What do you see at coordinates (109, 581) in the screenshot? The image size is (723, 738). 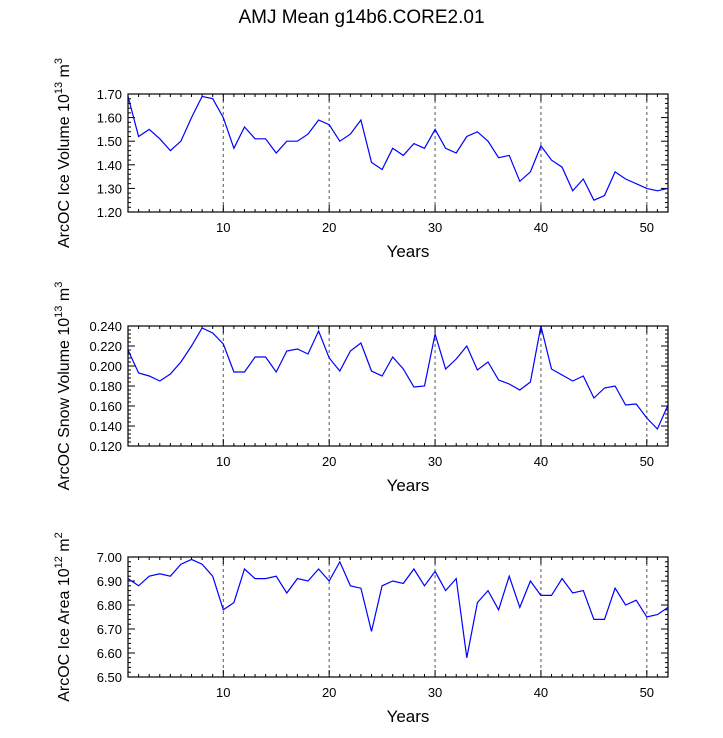 I see `y-tick-label: 6.90` at bounding box center [109, 581].